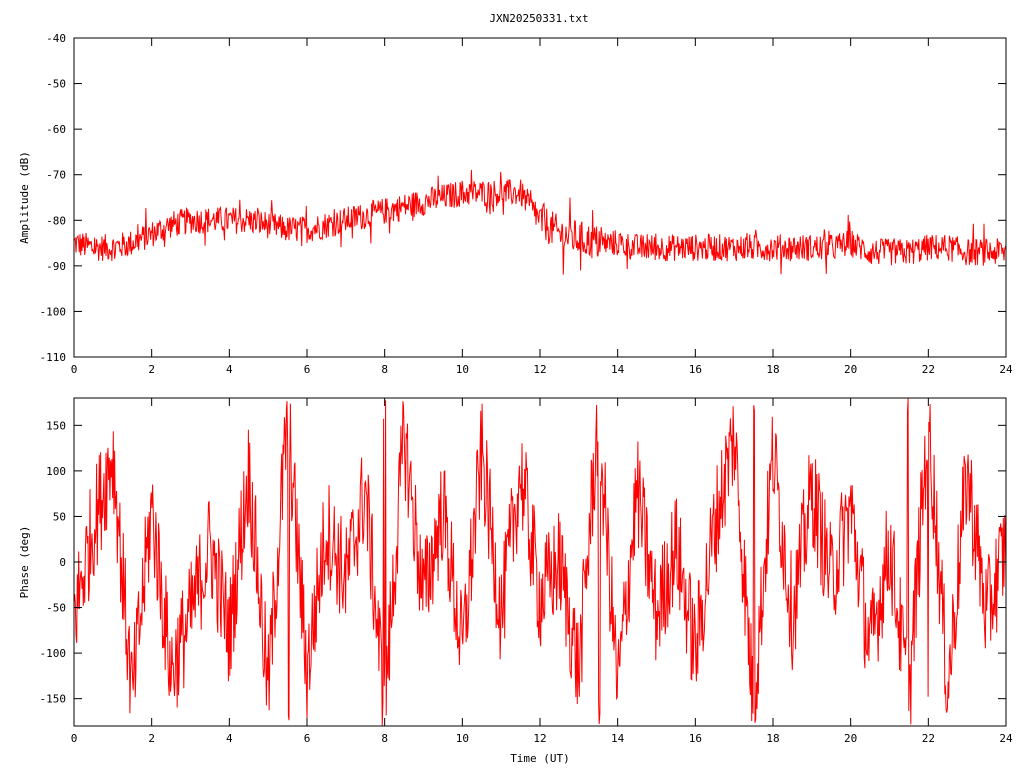 The image size is (1024, 768). What do you see at coordinates (56, 129) in the screenshot?
I see `y-tick-label: -60` at bounding box center [56, 129].